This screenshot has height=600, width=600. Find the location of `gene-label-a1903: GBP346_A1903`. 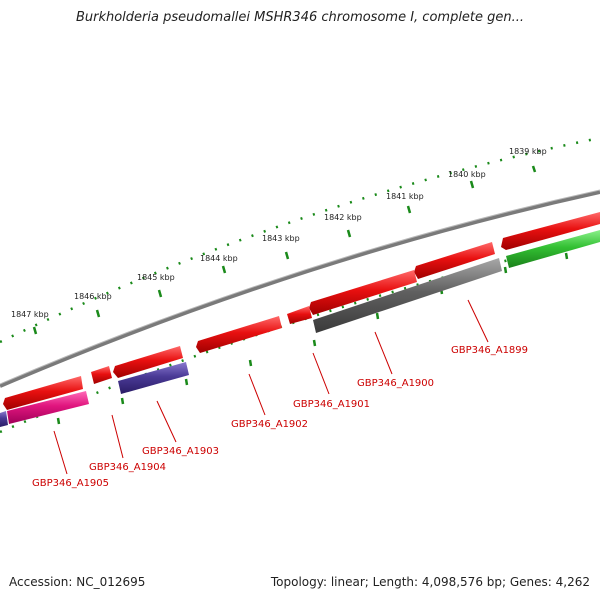

gene-label-a1903: GBP346_A1903 is located at coordinates (180, 451).